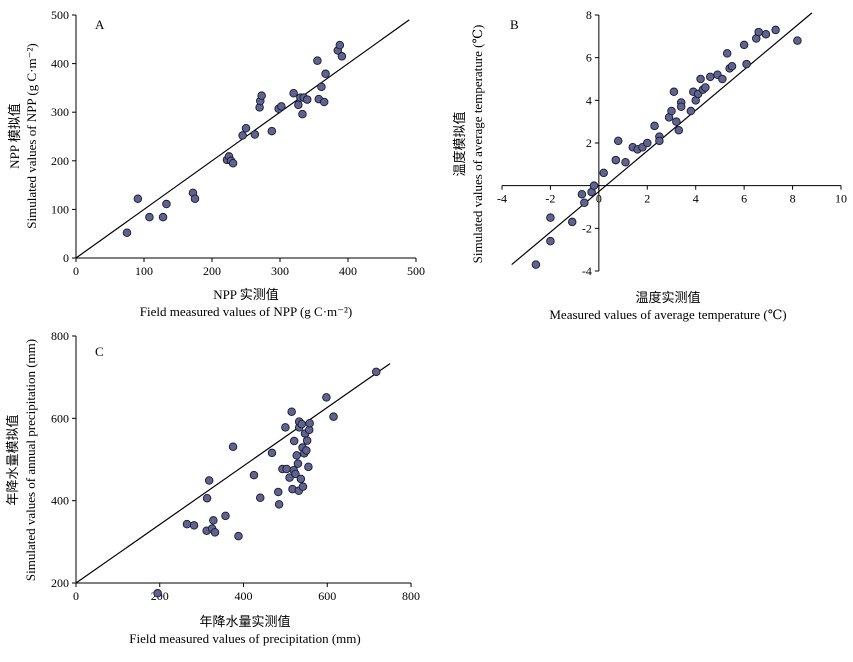 The height and width of the screenshot is (662, 853). Describe the element at coordinates (60, 501) in the screenshot. I see `y-tick-label-c: 400` at that location.